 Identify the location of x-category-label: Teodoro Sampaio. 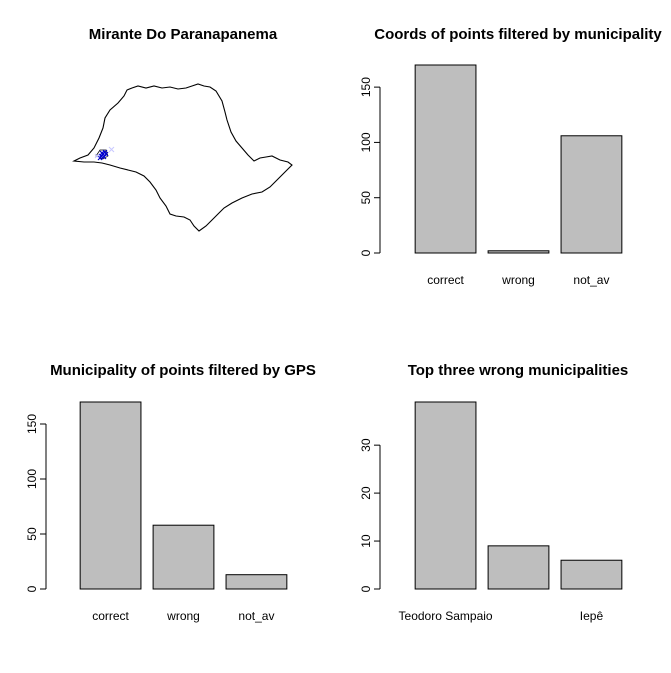
(446, 616).